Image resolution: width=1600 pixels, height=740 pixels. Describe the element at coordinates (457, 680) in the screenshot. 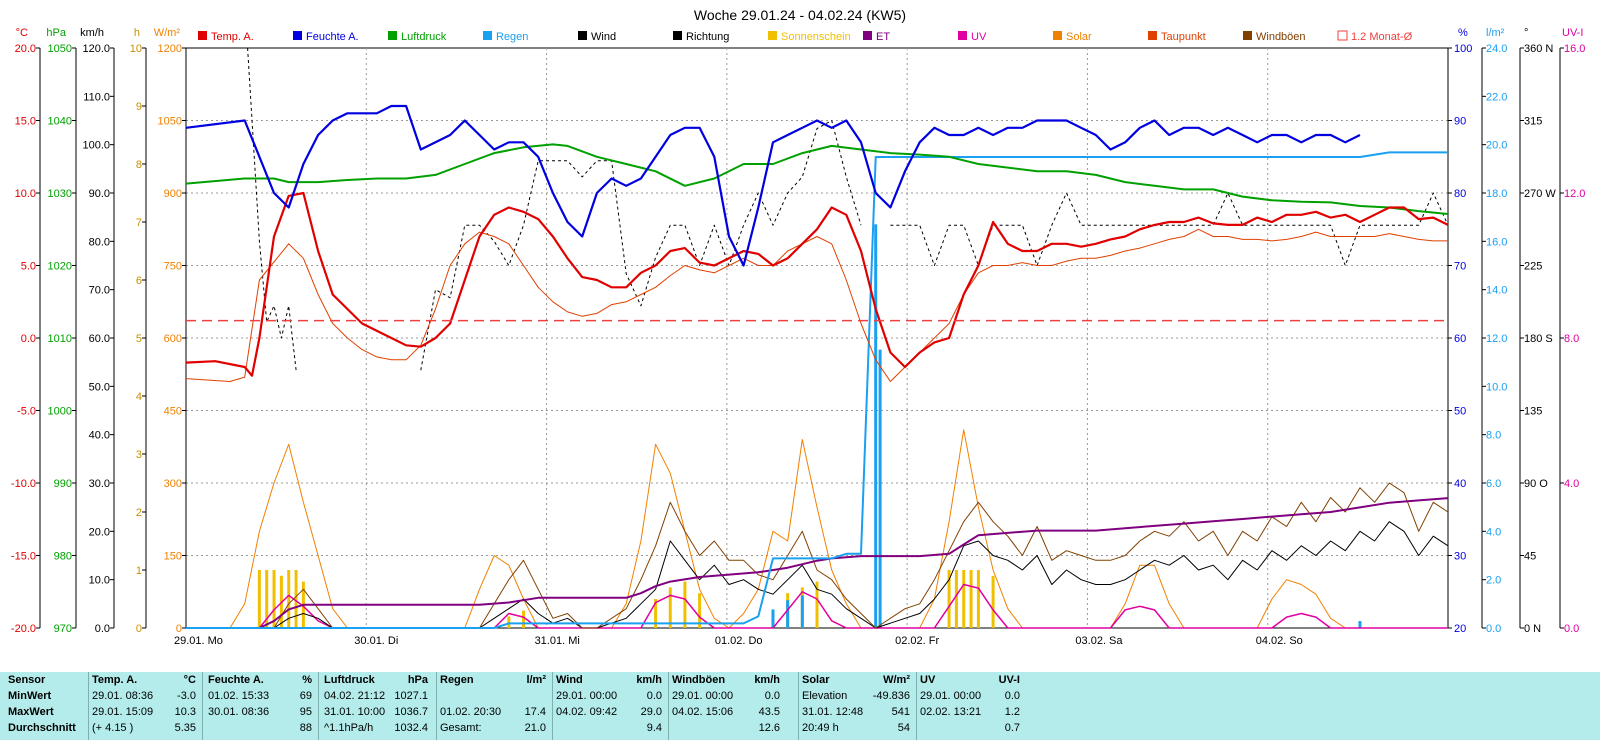

I see `stats-regen-title: Regen` at that location.